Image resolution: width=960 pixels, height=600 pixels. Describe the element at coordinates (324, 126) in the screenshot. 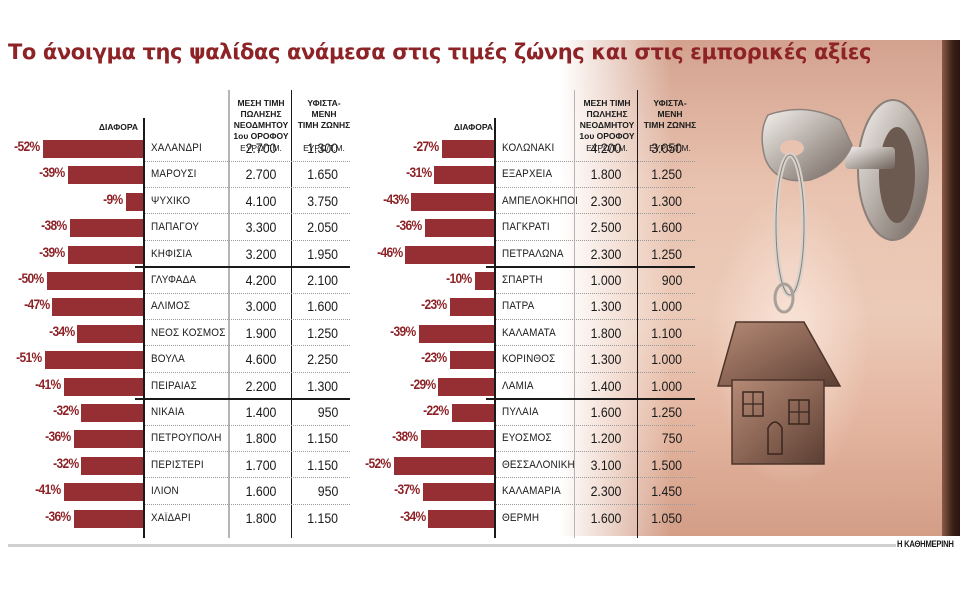

I see `zone-column-header: ΥΦΙΣΤΑ- ΜΕΝΗ ΤΙΜΗ ΖΩΝΗΣ ΕΥΡΩ/Τ.Μ.` at that location.